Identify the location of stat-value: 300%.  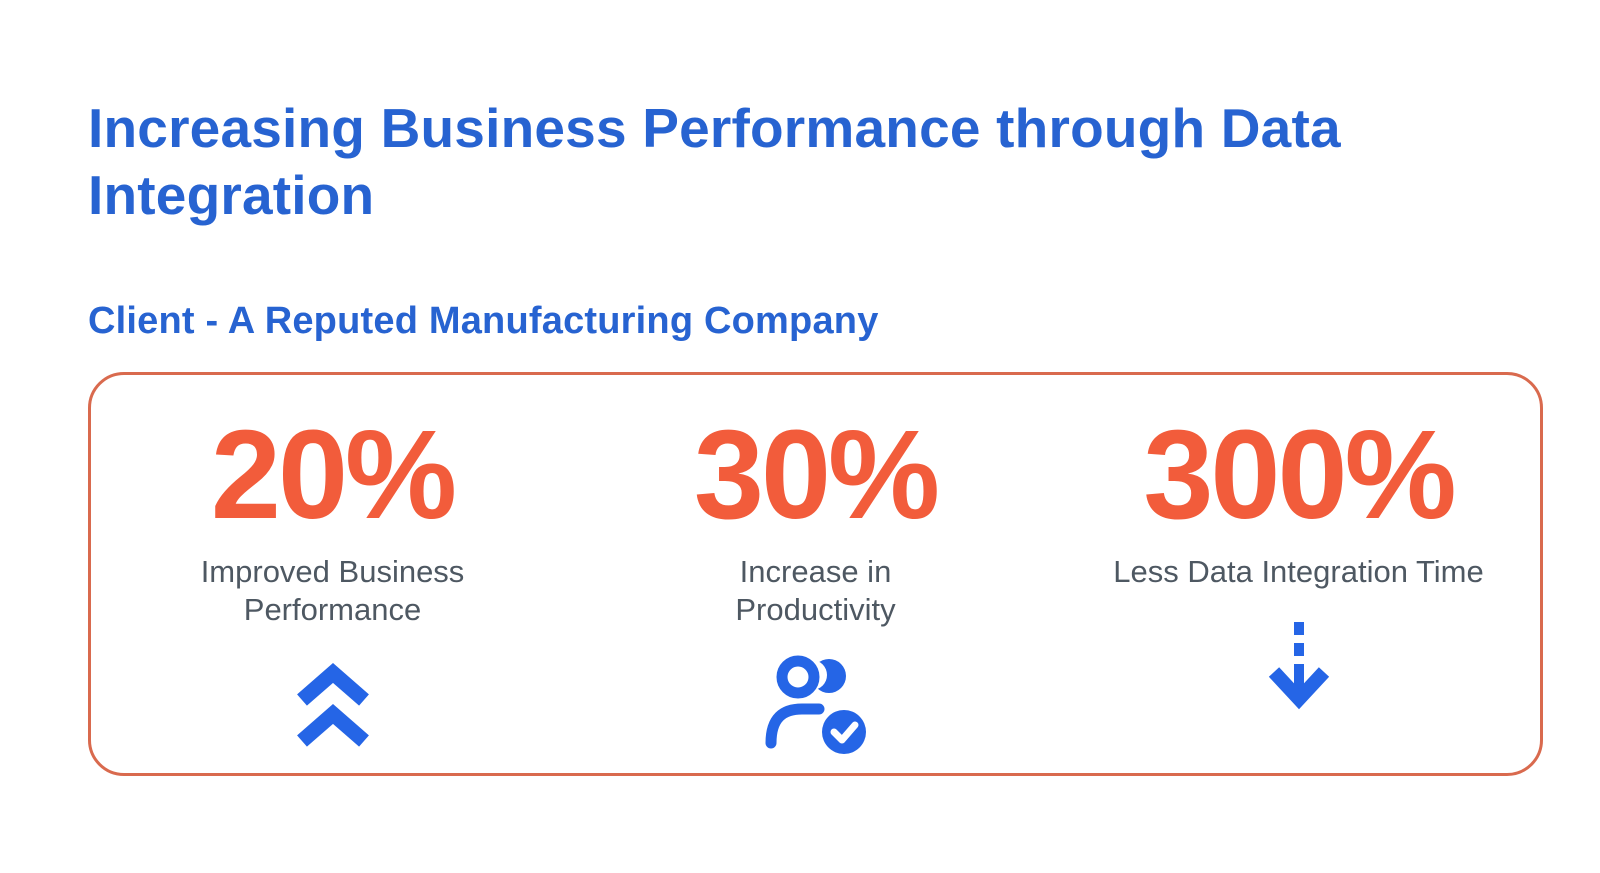
(1299, 474).